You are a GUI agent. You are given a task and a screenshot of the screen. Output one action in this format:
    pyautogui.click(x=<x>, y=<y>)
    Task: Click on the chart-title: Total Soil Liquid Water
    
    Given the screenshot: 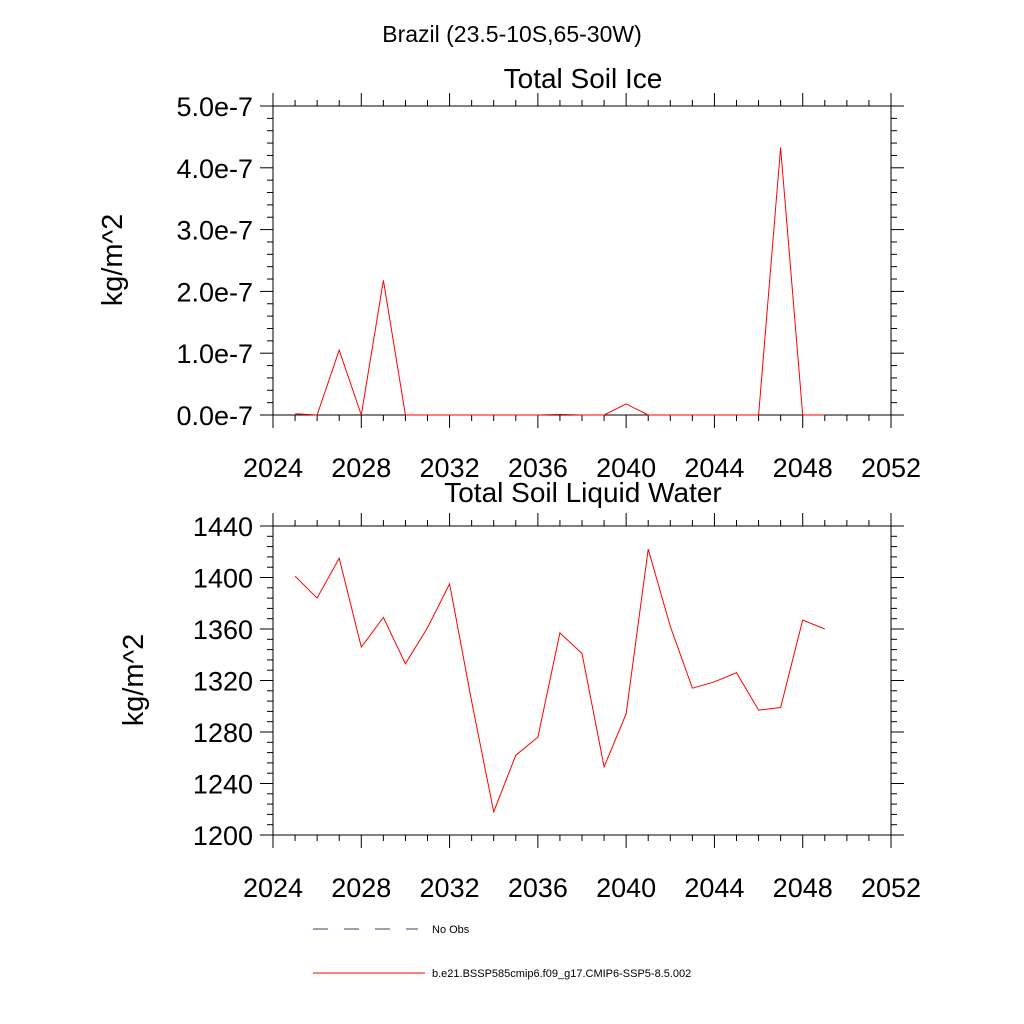 What is the action you would take?
    pyautogui.click(x=583, y=492)
    